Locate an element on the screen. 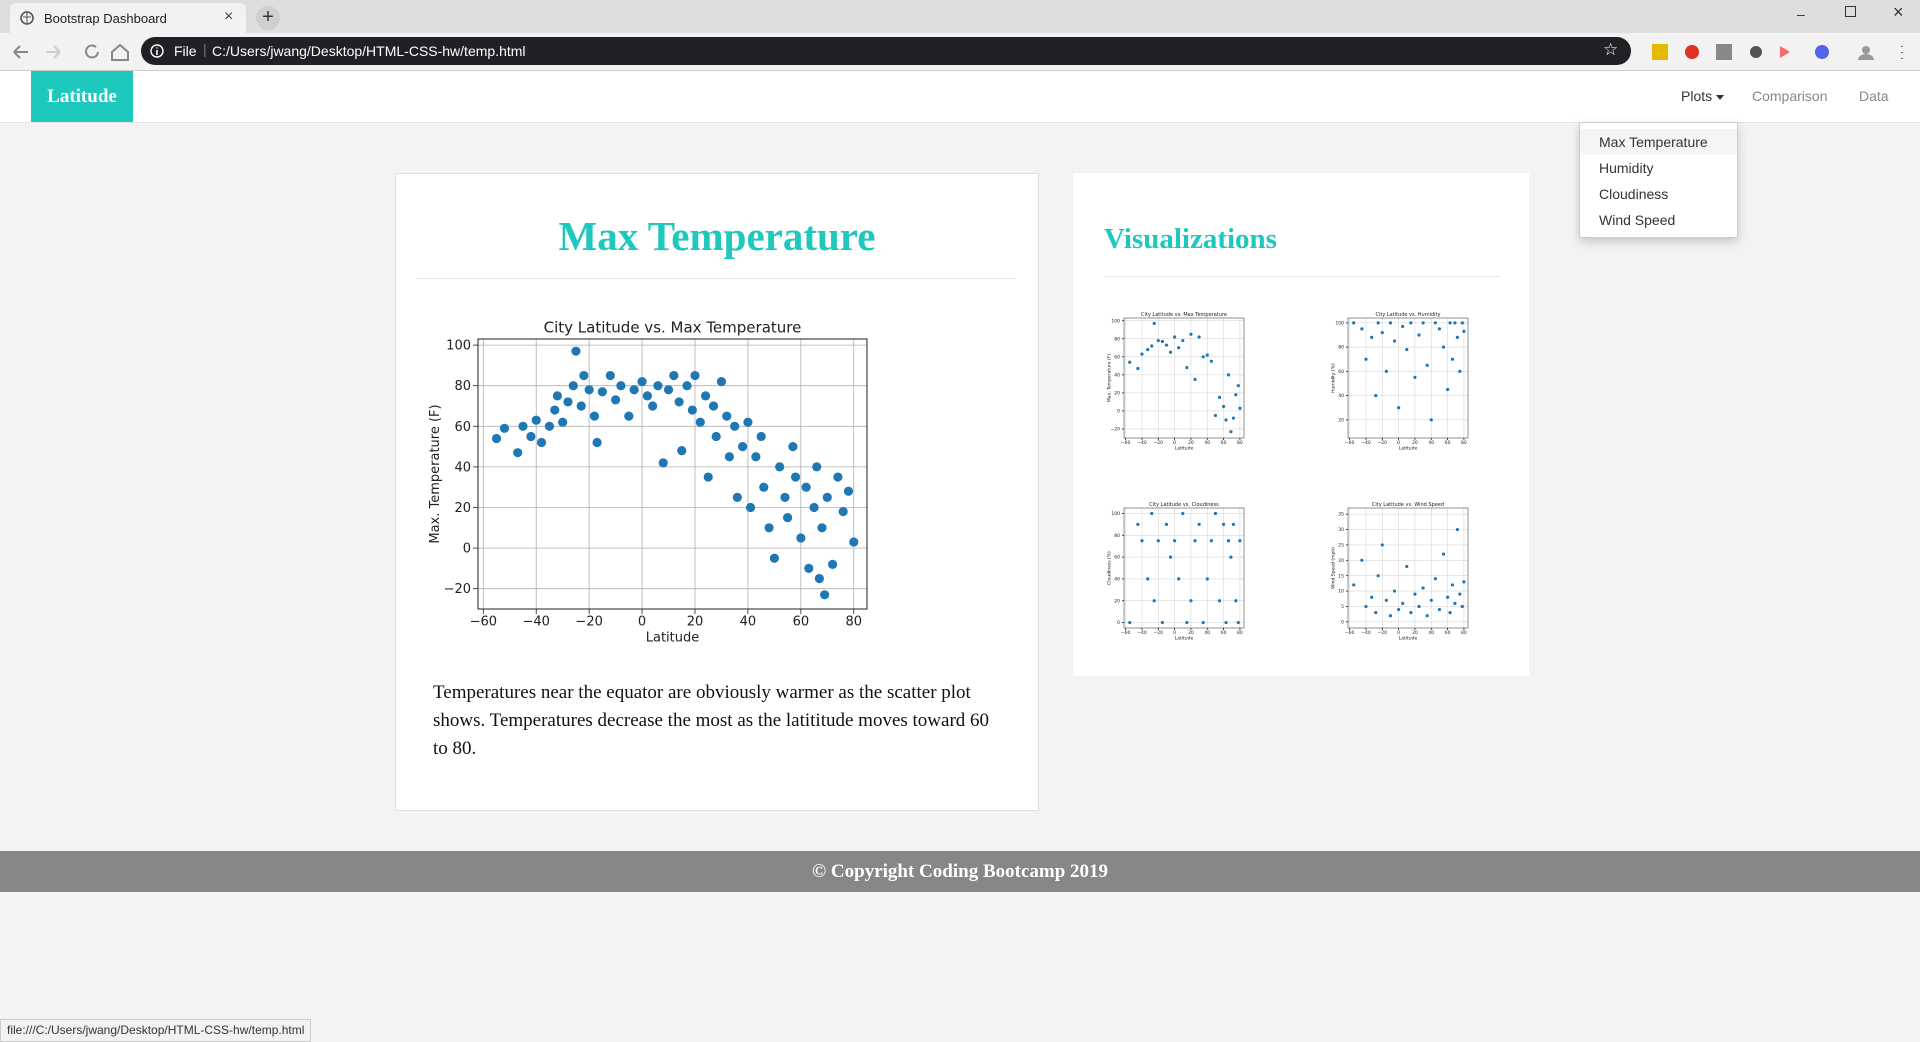 Image resolution: width=1920 pixels, height=1042 pixels. extensions is located at coordinates (1784, 52).